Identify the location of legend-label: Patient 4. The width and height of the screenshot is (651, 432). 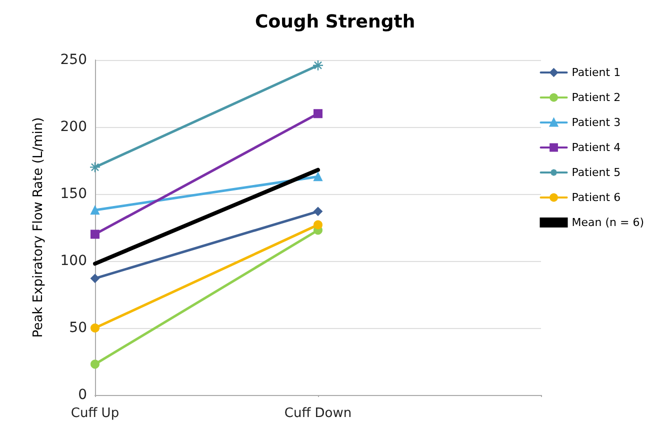
(596, 147).